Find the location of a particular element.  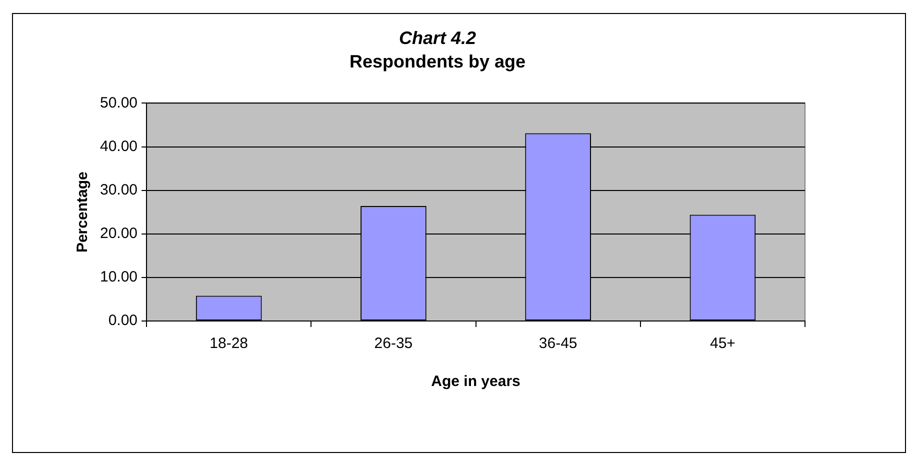

y-tick-label: 10.00 is located at coordinates (119, 277).